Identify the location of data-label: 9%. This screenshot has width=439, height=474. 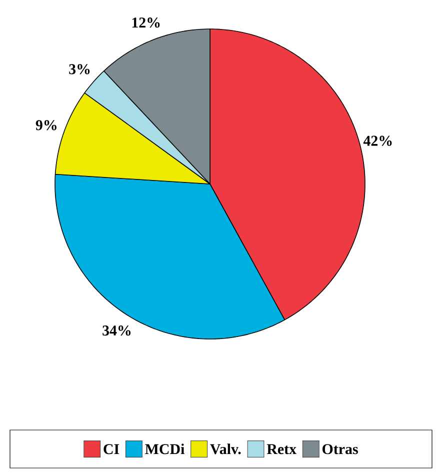
(46, 125).